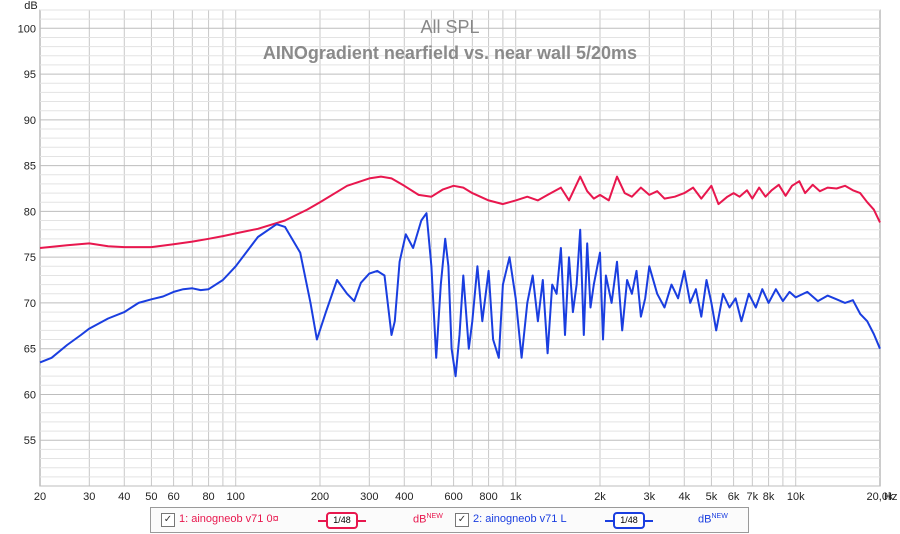  What do you see at coordinates (516, 497) in the screenshot?
I see `x-tick-label: 1k` at bounding box center [516, 497].